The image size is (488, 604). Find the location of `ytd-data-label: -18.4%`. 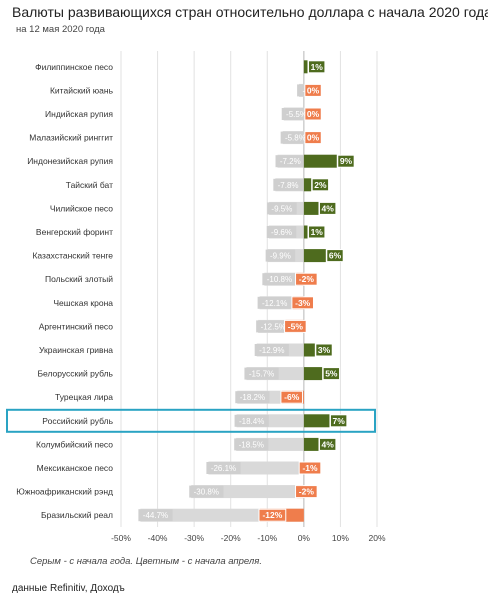

ytd-data-label: -18.4% is located at coordinates (251, 421).